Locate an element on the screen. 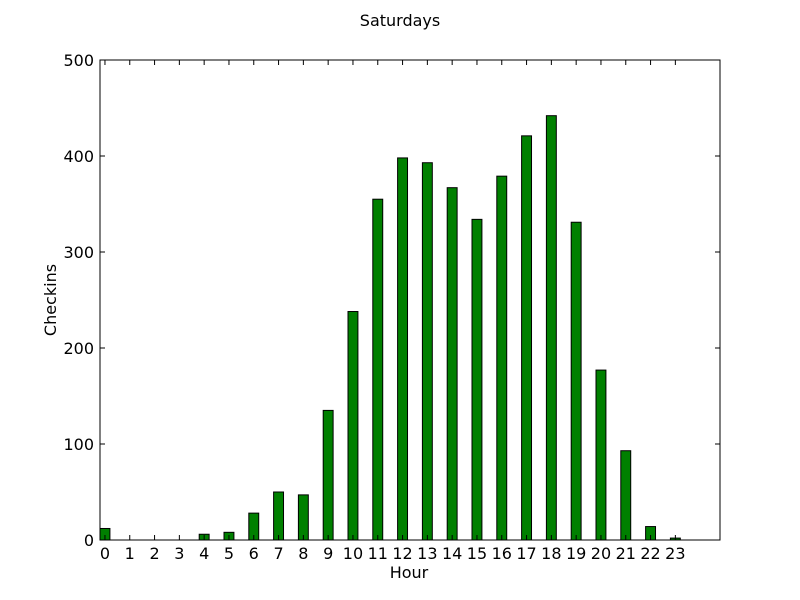 The height and width of the screenshot is (600, 800). y-tick-label: 500 is located at coordinates (78, 60).